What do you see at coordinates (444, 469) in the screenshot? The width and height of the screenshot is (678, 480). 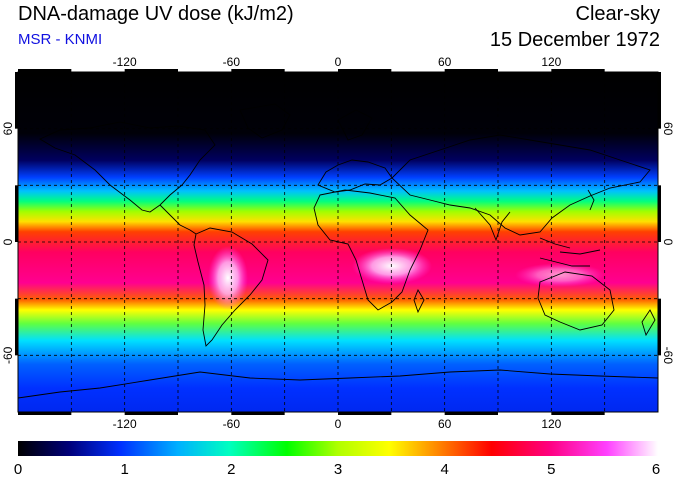 I see `colorbar-label: 4` at bounding box center [444, 469].